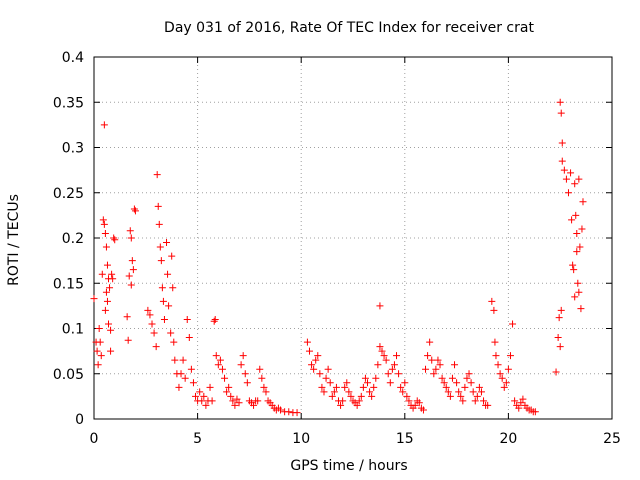 This screenshot has width=640, height=480. Describe the element at coordinates (73, 330) in the screenshot. I see `y-tick-label: 0.1` at that location.